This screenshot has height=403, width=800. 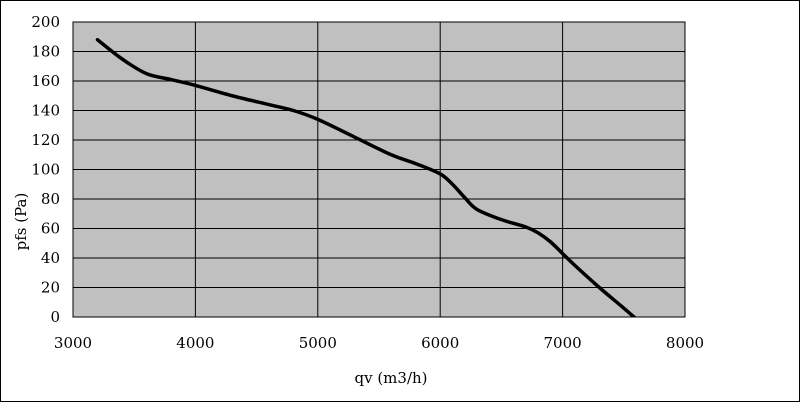 What do you see at coordinates (440, 343) in the screenshot?
I see `x-tick-label: 6000` at bounding box center [440, 343].